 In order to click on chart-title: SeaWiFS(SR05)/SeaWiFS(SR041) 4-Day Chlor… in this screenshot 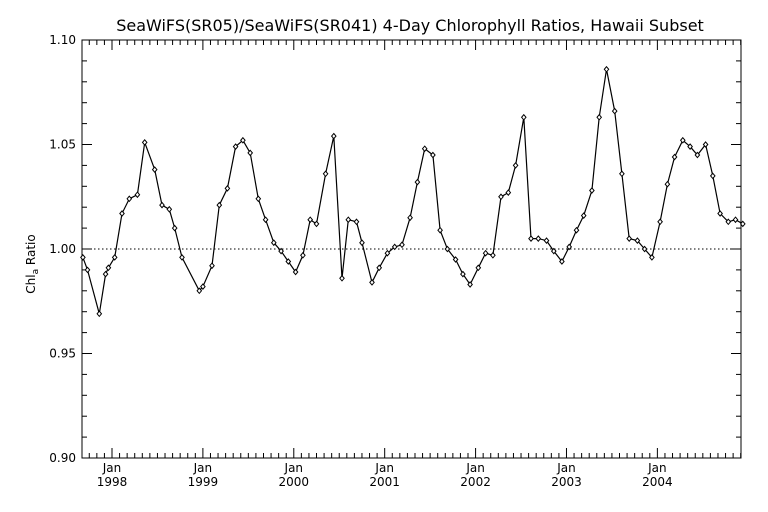, I will do `click(410, 25)`.